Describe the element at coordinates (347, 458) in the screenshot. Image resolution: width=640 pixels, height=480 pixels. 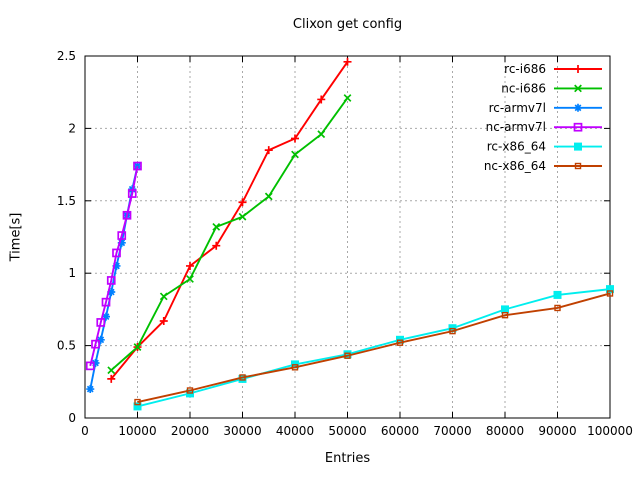
I see `x-axis-label: Entries` at that location.